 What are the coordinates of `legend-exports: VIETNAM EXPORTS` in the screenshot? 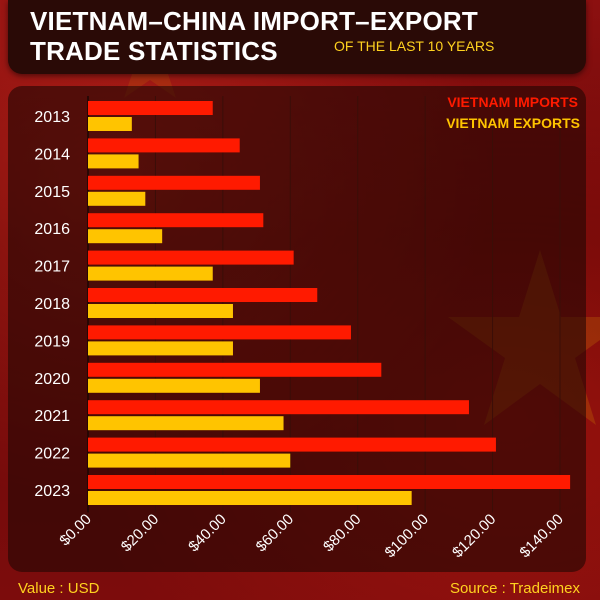 It's located at (513, 123).